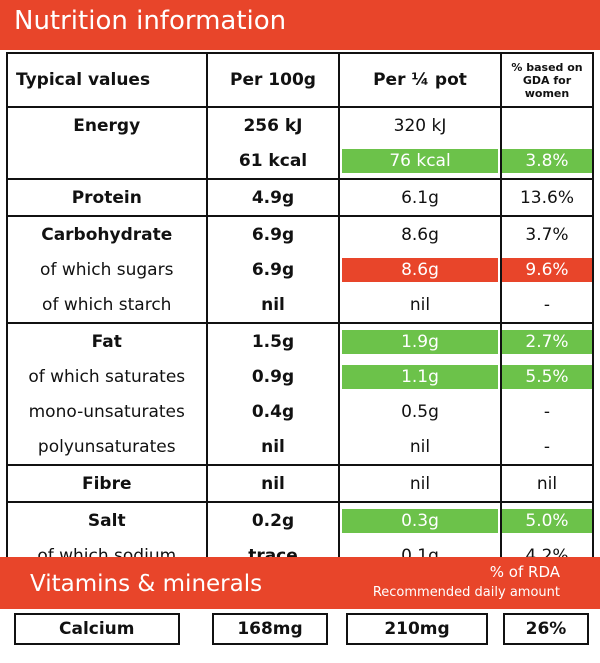 The width and height of the screenshot is (600, 663). Describe the element at coordinates (420, 125) in the screenshot. I see `cell-text: 320 kJ` at that location.